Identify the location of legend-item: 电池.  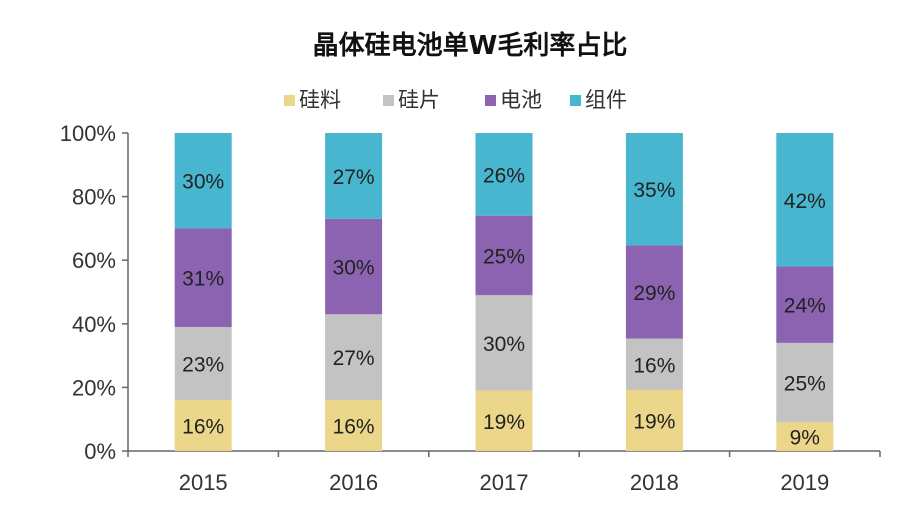
(513, 100).